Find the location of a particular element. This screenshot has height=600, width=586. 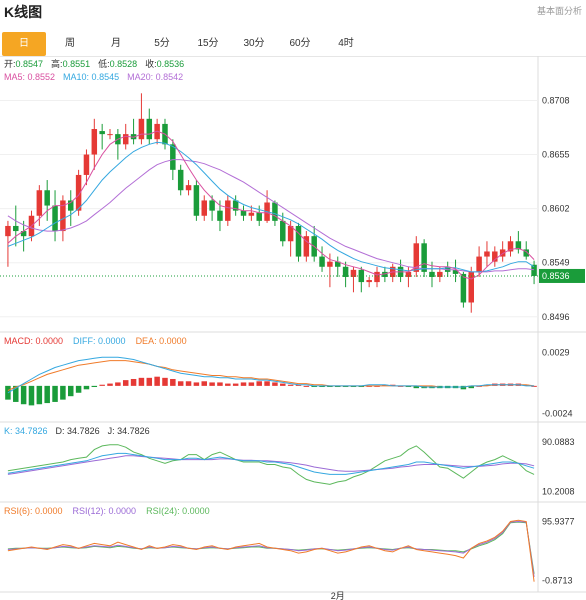

macd-legend-item: MACD: 0.0000 is located at coordinates (33, 341).